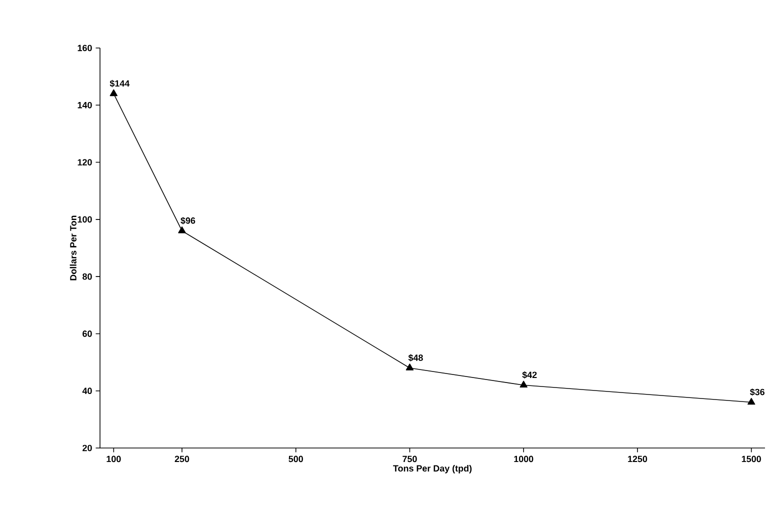 The width and height of the screenshot is (771, 525). Describe the element at coordinates (524, 459) in the screenshot. I see `x-tick-label: 1000` at that location.